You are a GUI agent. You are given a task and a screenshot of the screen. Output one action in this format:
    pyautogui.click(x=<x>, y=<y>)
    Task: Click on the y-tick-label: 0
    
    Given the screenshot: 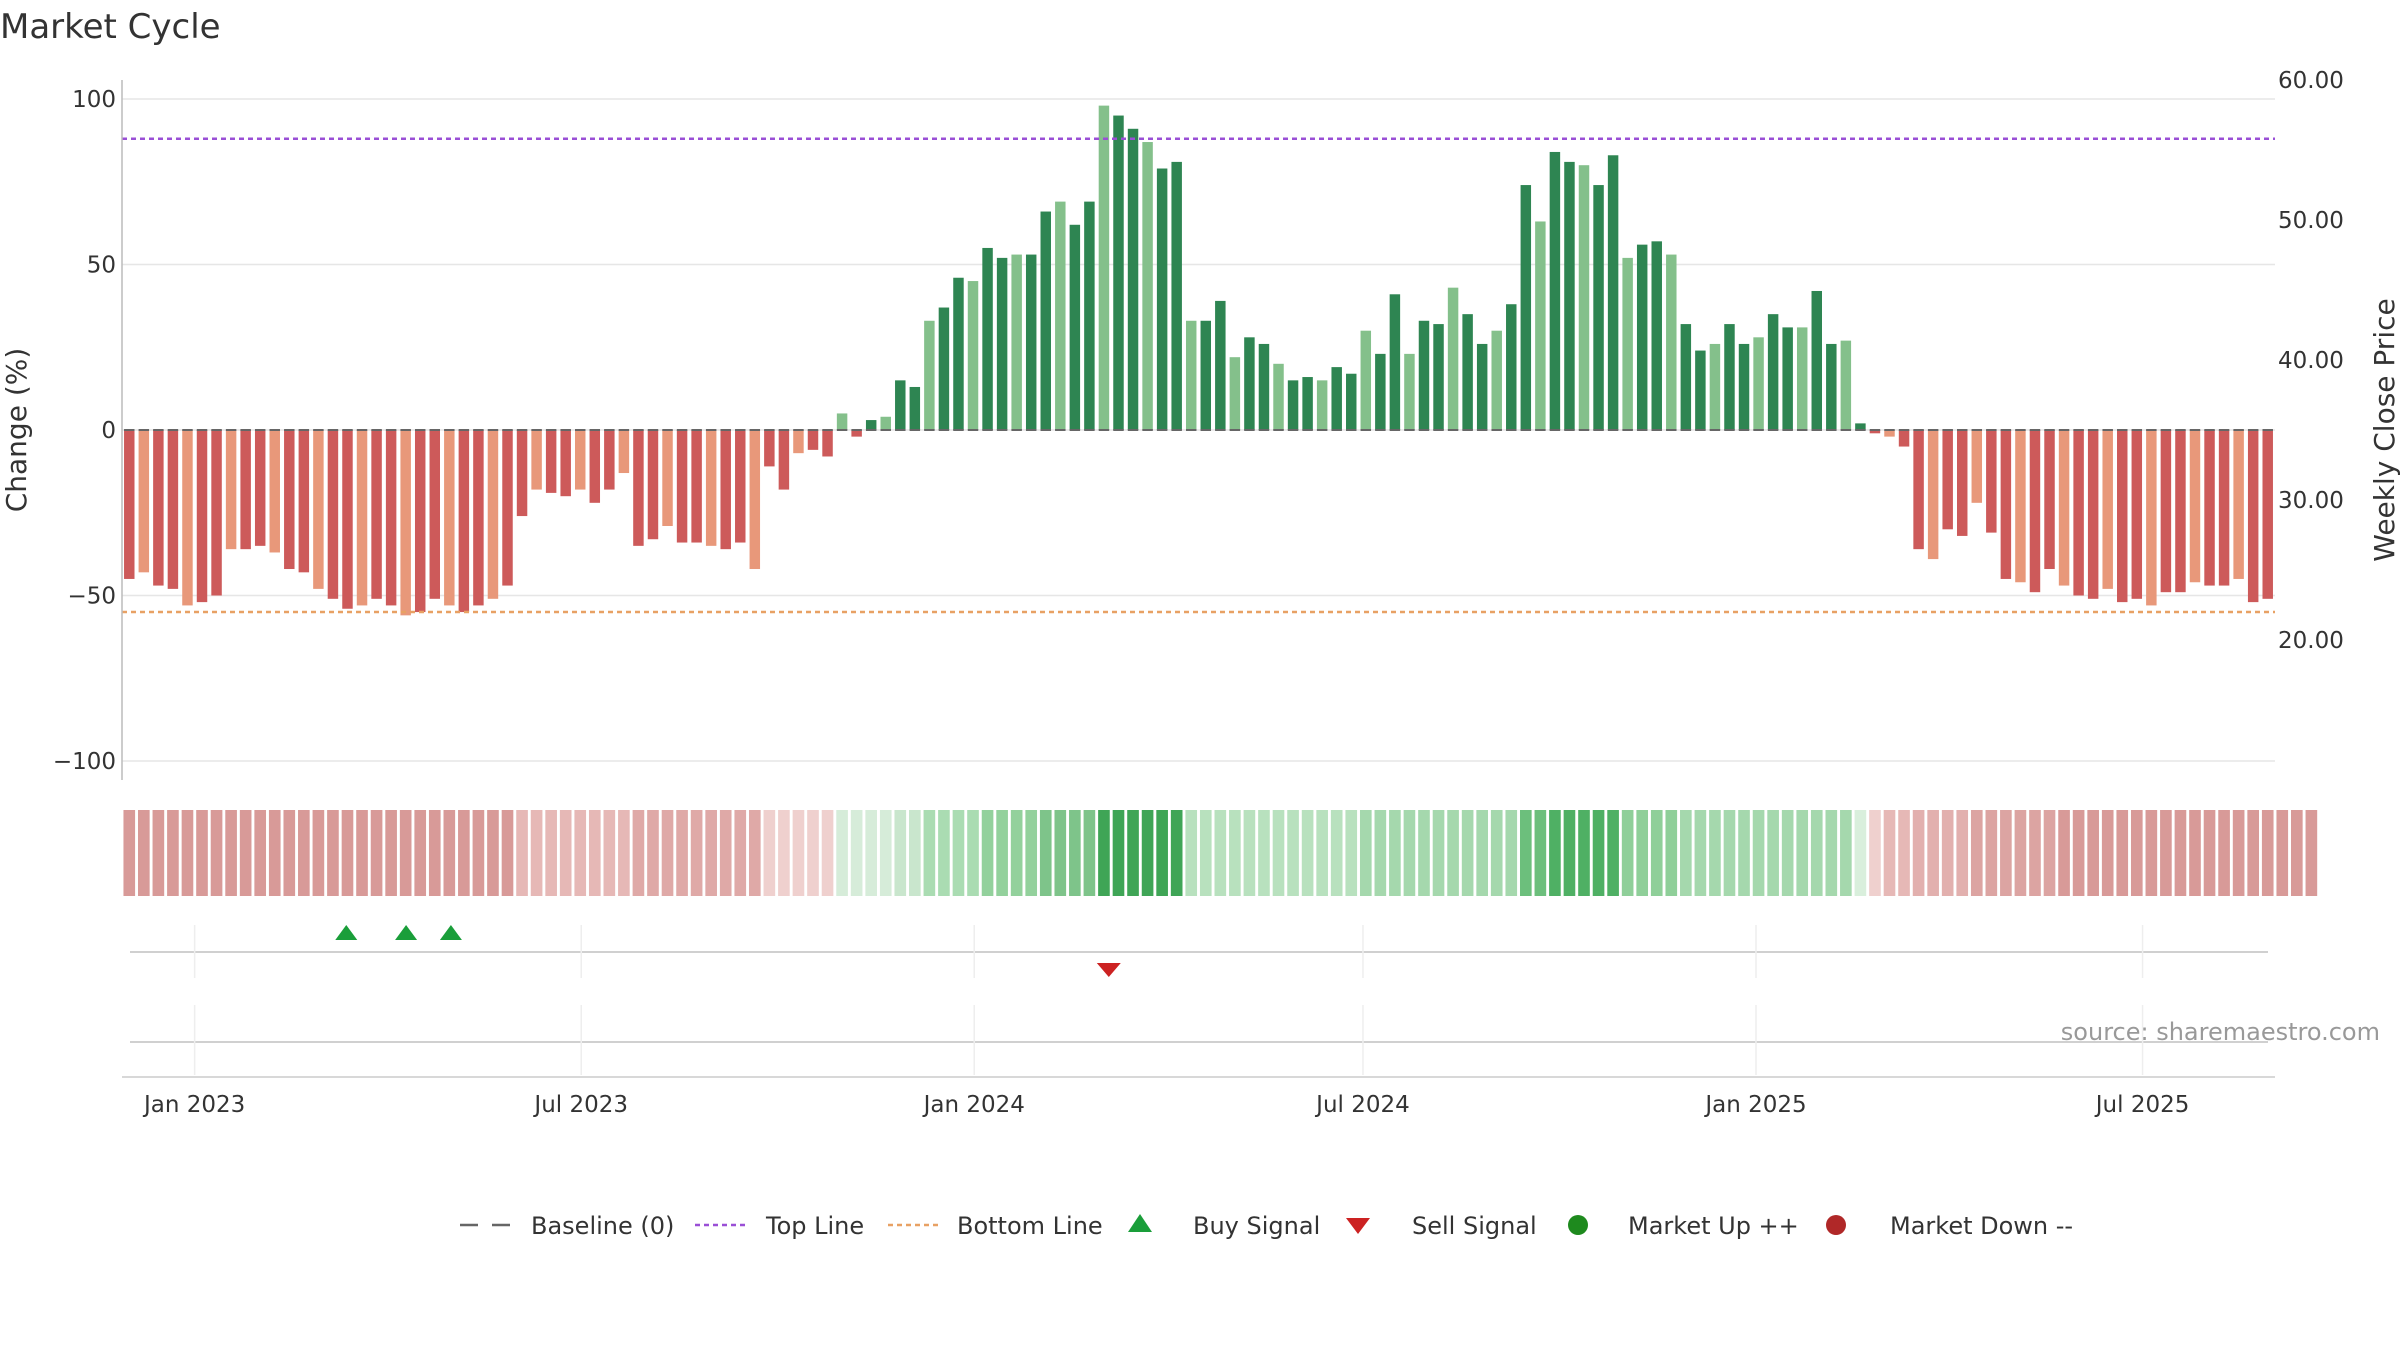 What is the action you would take?
    pyautogui.click(x=108, y=431)
    